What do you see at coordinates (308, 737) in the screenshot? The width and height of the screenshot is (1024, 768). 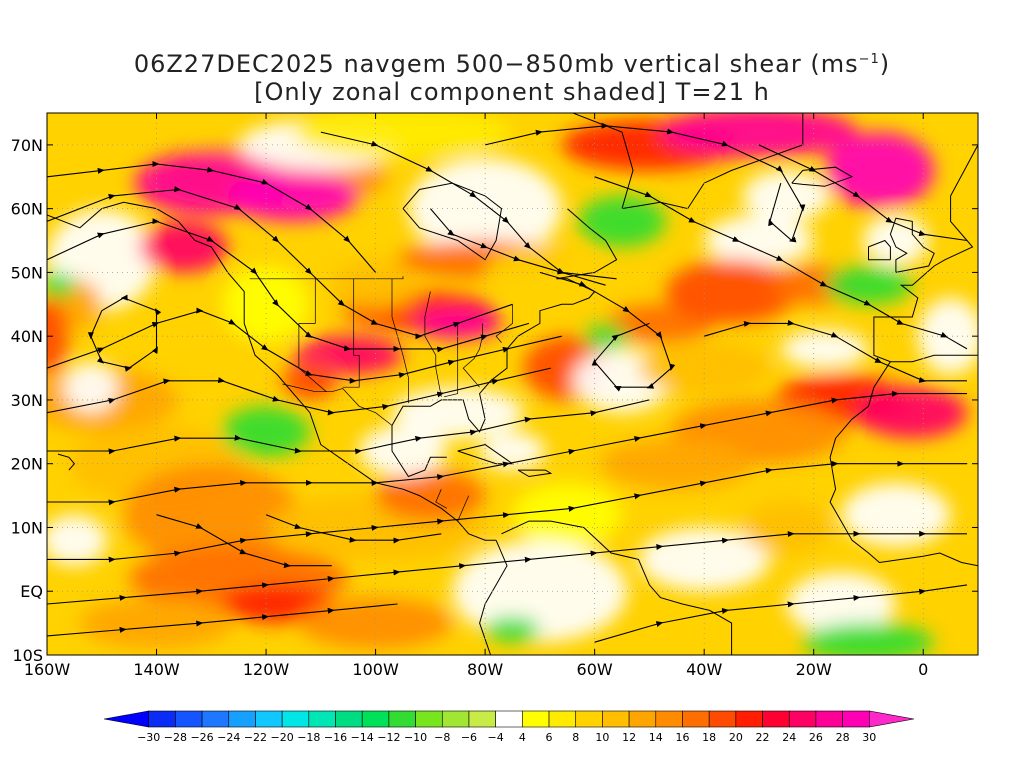 I see `colorbar-label: −18` at bounding box center [308, 737].